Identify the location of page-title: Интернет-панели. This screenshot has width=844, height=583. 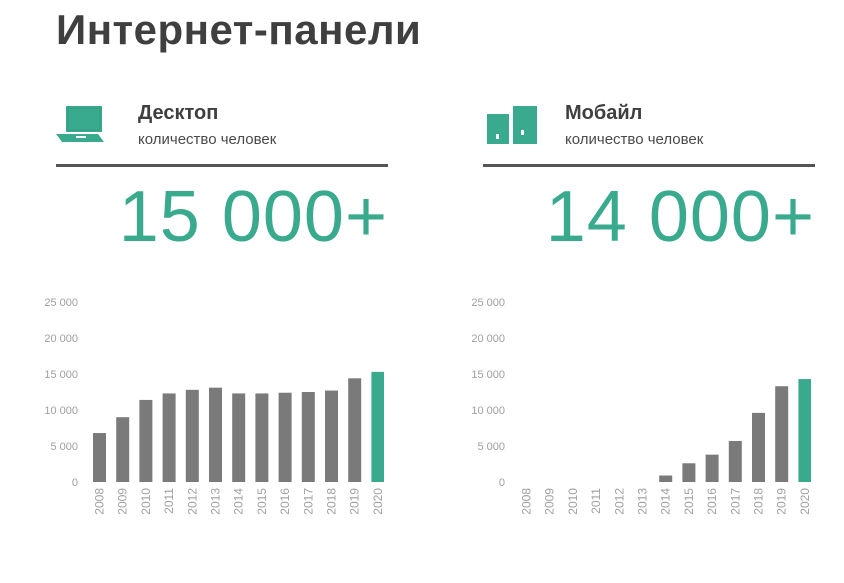
(239, 29).